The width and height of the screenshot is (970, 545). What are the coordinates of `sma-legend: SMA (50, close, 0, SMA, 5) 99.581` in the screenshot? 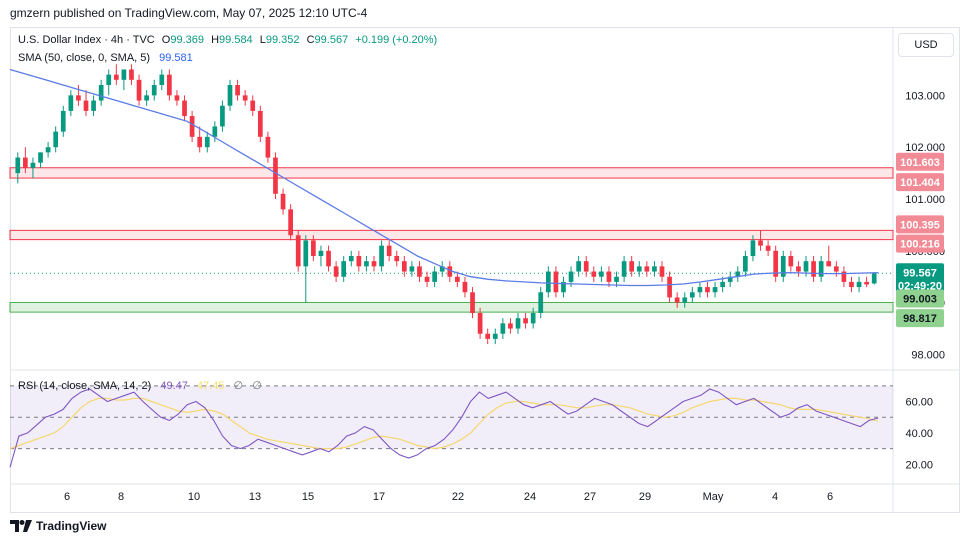 It's located at (105, 58).